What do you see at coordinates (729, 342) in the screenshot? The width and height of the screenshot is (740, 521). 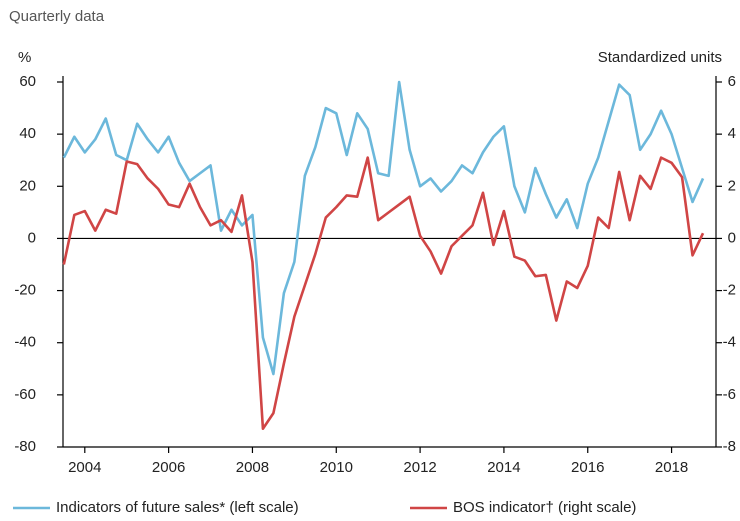 I see `y2-tick-label: -4` at bounding box center [729, 342].